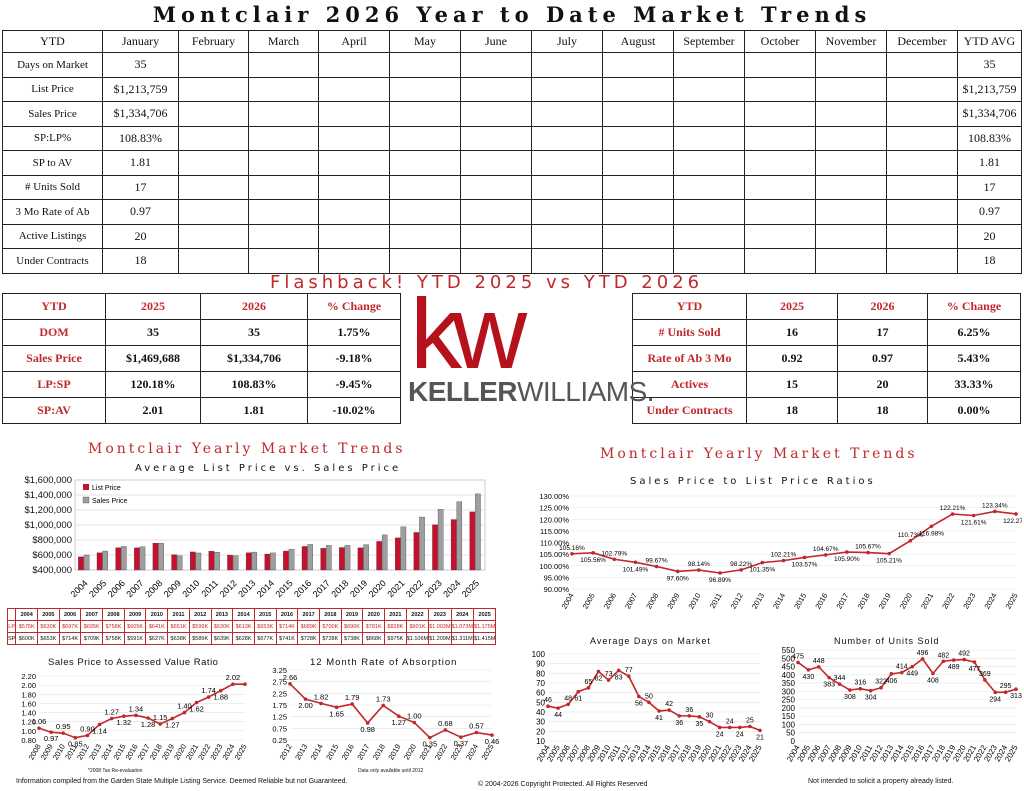 This screenshot has width=1024, height=791. What do you see at coordinates (974, 332) in the screenshot?
I see `flashback-value: 6.25%` at bounding box center [974, 332].